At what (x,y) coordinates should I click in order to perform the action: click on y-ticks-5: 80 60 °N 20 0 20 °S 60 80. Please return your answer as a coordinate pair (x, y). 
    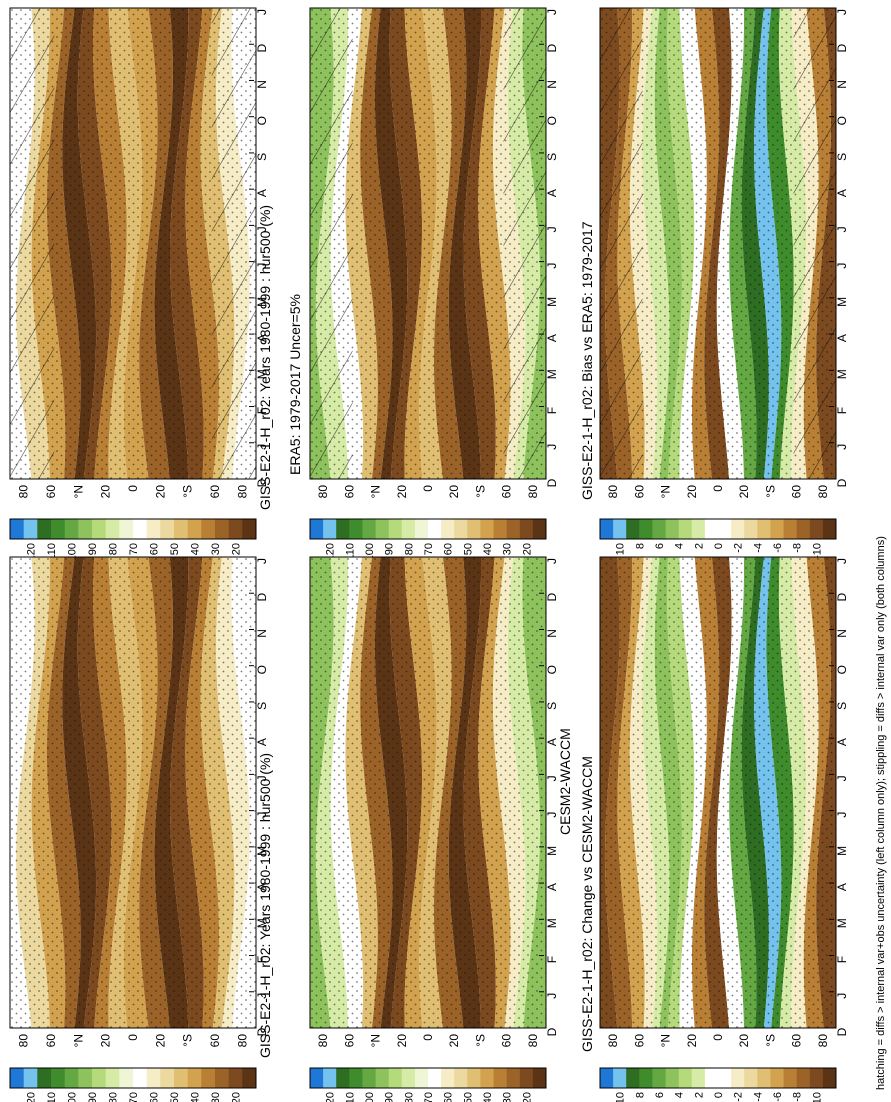
    Looking at the image, I should click on (718, 492).